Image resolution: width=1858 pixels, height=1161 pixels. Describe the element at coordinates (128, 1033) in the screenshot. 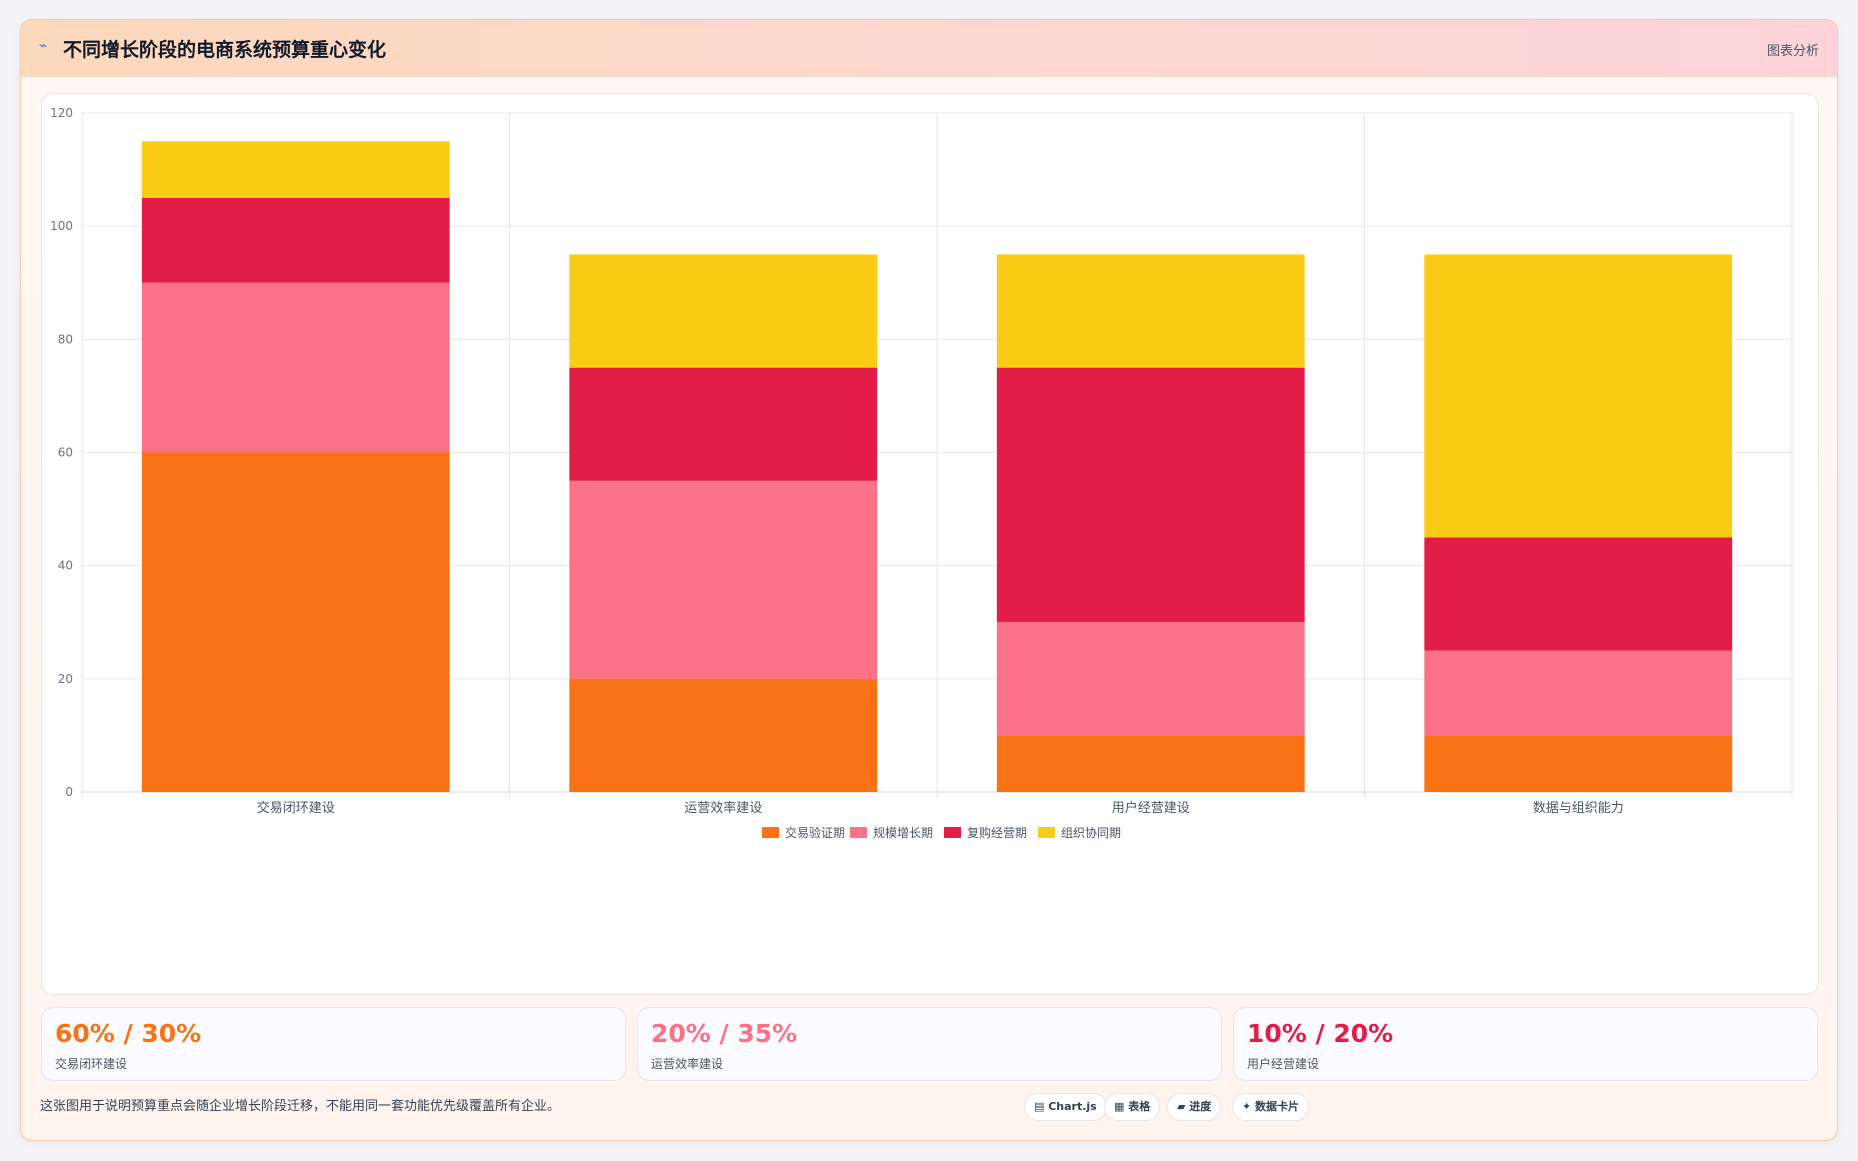

I see `stat-value: 60% / 30%` at that location.